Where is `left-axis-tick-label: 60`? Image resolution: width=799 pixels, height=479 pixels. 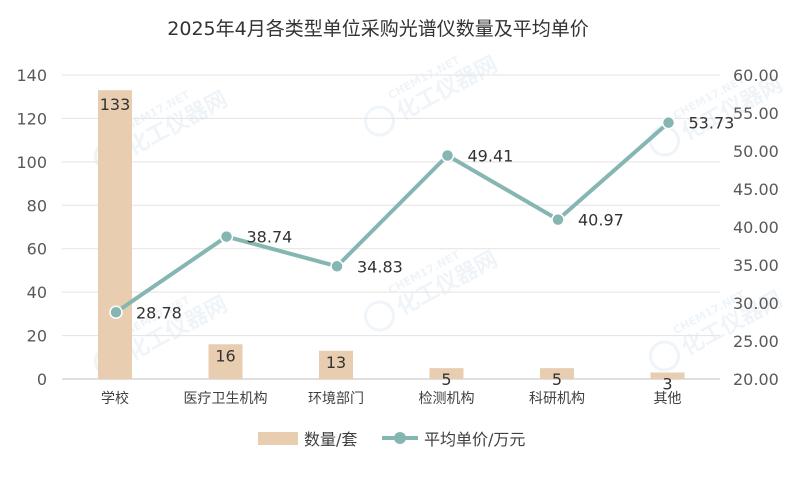
left-axis-tick-label: 60 is located at coordinates (37, 249).